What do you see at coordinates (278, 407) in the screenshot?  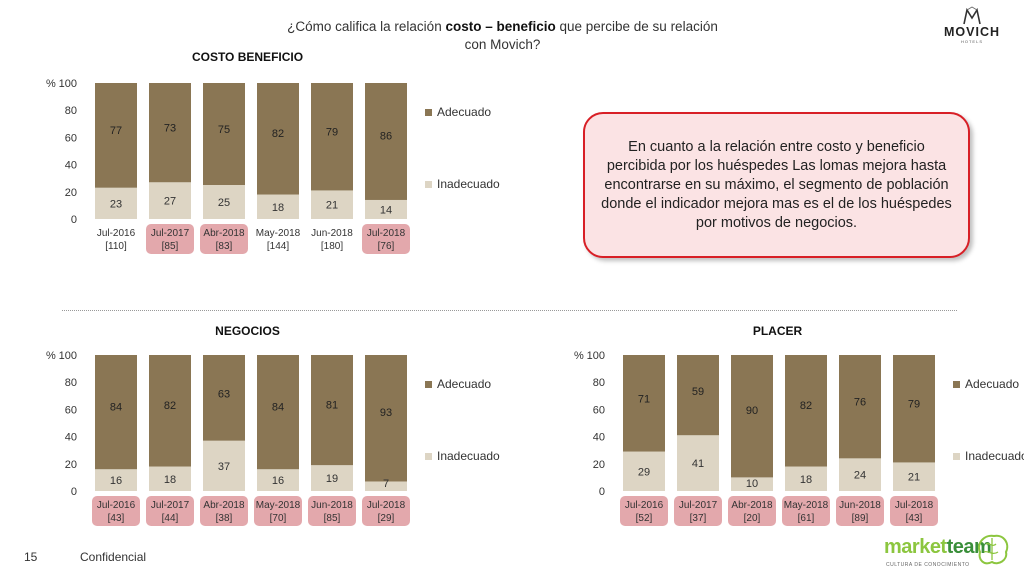 I see `data-label-adecuado: 84` at bounding box center [278, 407].